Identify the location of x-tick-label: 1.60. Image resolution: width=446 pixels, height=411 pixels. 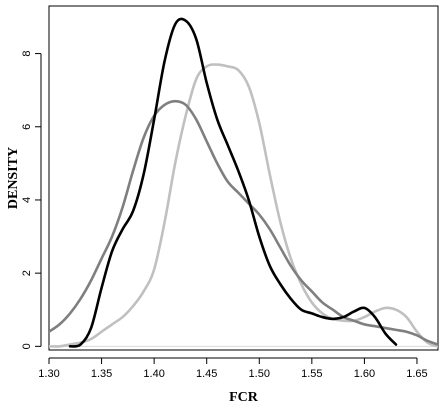
(364, 374).